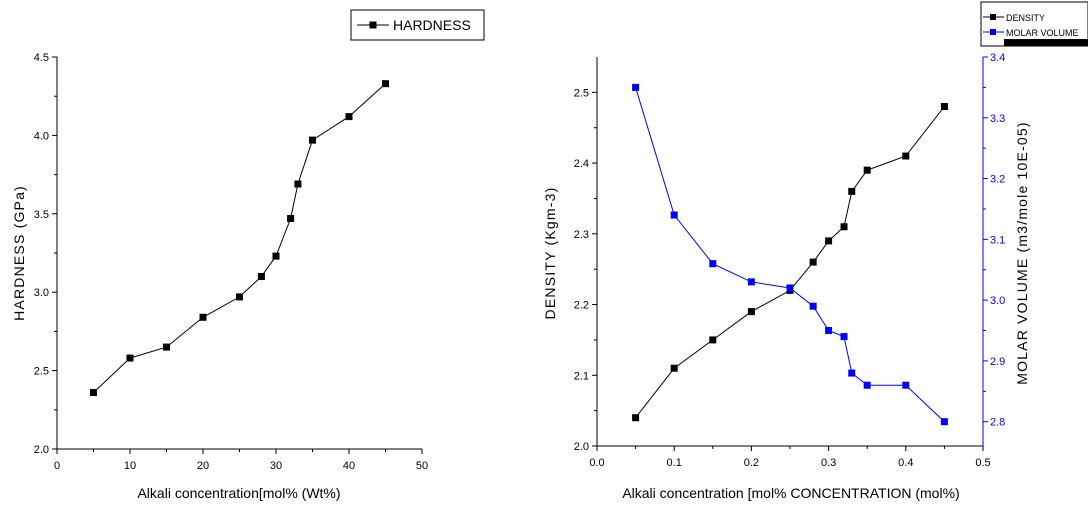  I want to click on density-legend-label: DENSITY, so click(1025, 18).